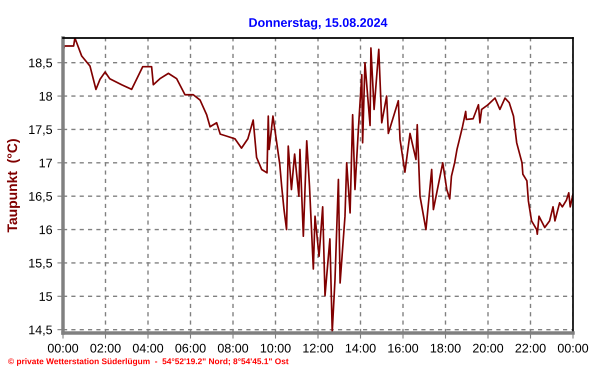 This screenshot has width=592, height=384. Describe the element at coordinates (148, 362) in the screenshot. I see `text: © private Wetterstation Süderlügum - 54°52'19.2" Nord; 8°54'45.1" Ost` at that location.